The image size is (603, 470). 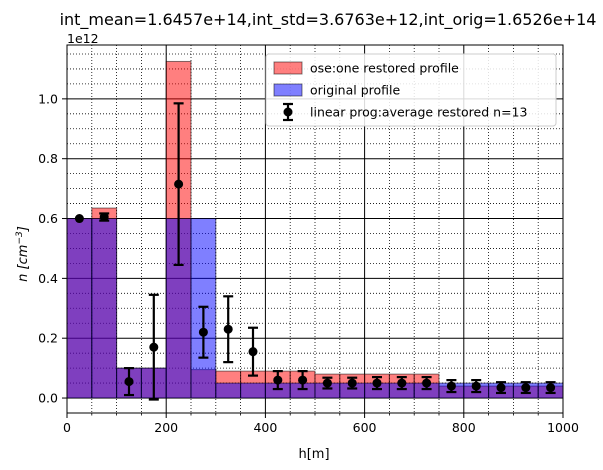 I want to click on x-tick-label: 1000, so click(x=563, y=427).